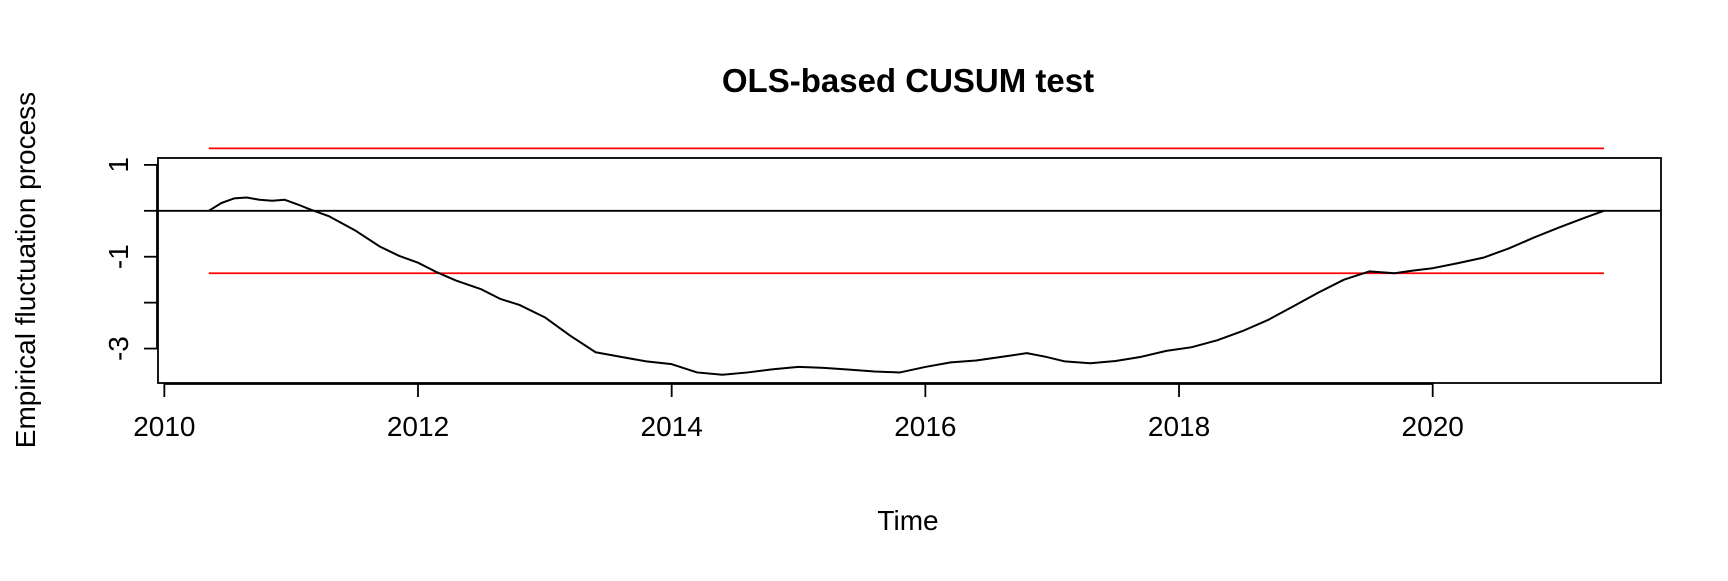  What do you see at coordinates (118, 165) in the screenshot?
I see `y-tick-label: 1` at bounding box center [118, 165].